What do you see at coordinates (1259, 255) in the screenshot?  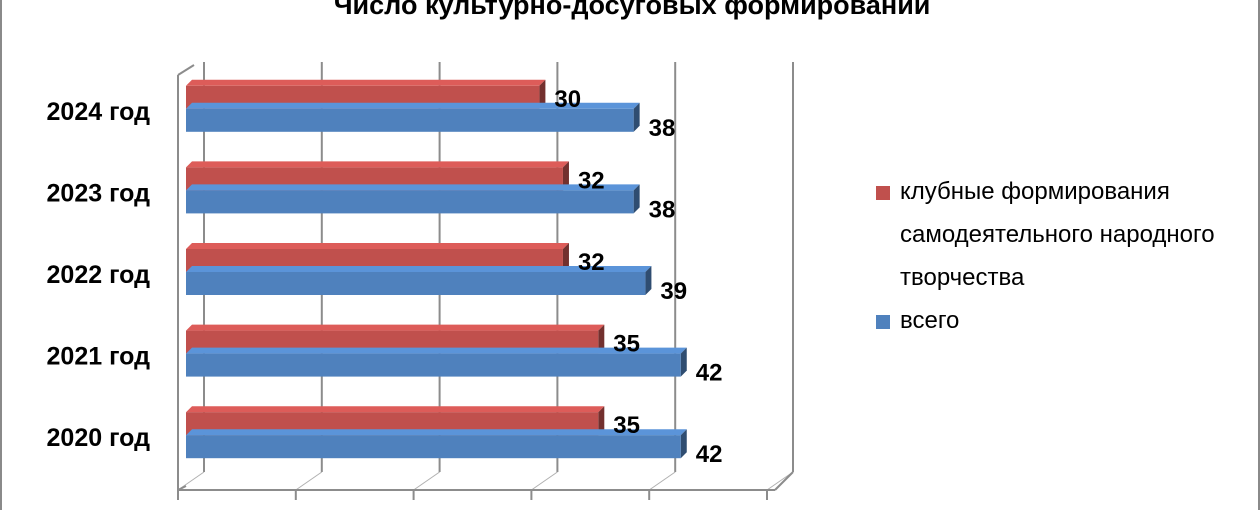 I see `chart-frame-right-edge` at bounding box center [1259, 255].